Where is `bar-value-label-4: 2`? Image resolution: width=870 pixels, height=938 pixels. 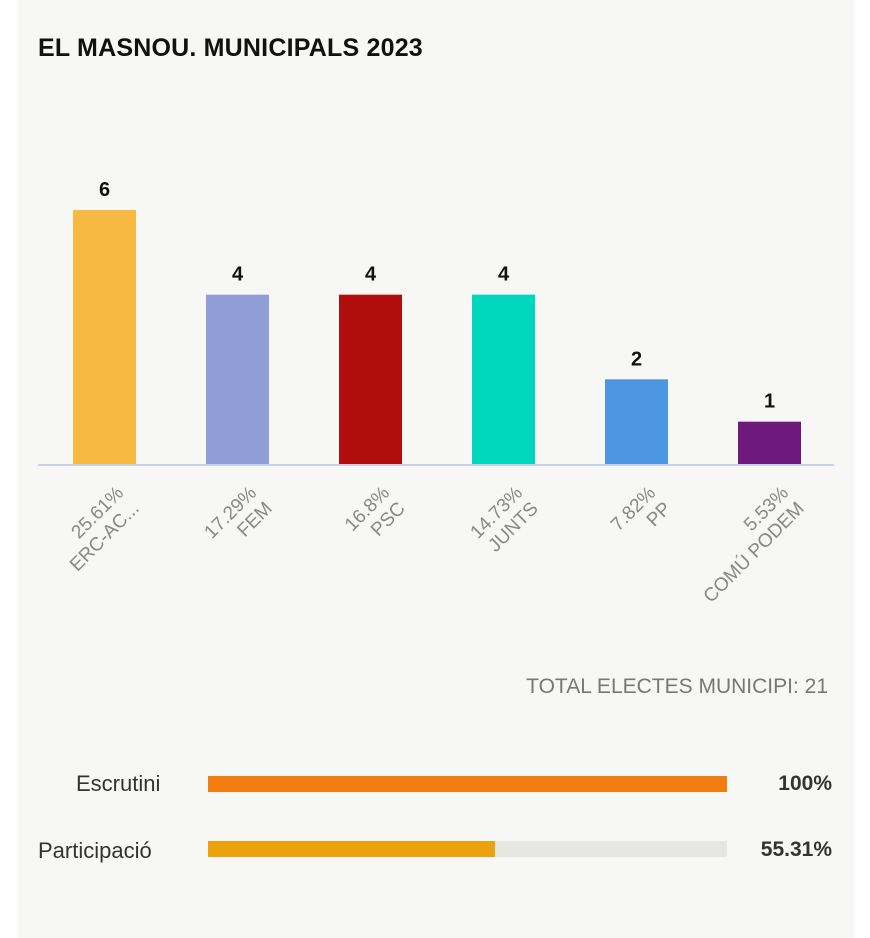
bar-value-label-4: 2 is located at coordinates (636, 359).